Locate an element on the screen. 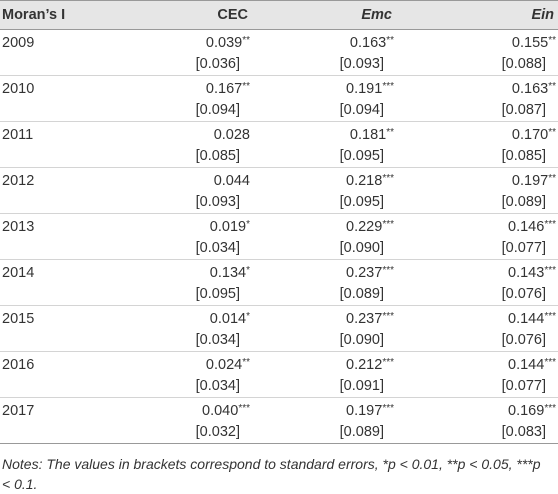 The height and width of the screenshot is (494, 558). estimate-row: 2011 0.028 0.181** 0.170** is located at coordinates (279, 134).